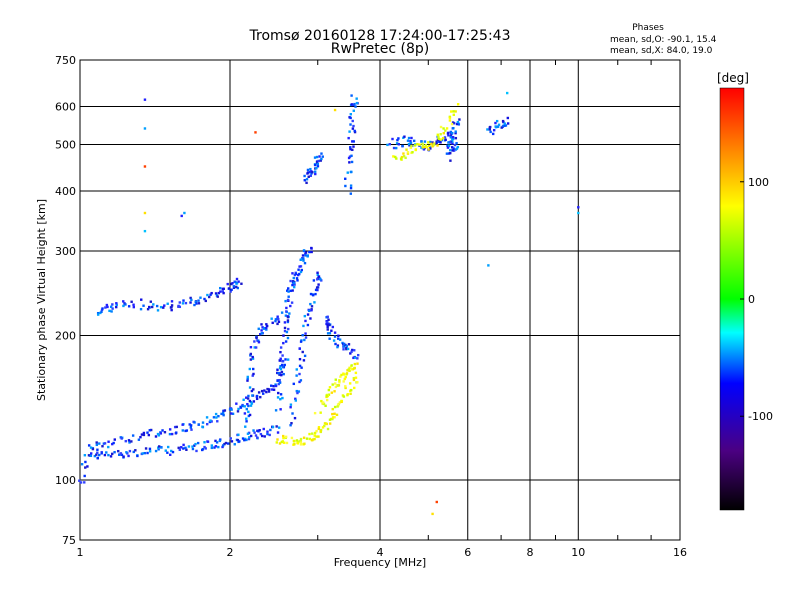  I want to click on x-tick-label: 8, so click(530, 552).